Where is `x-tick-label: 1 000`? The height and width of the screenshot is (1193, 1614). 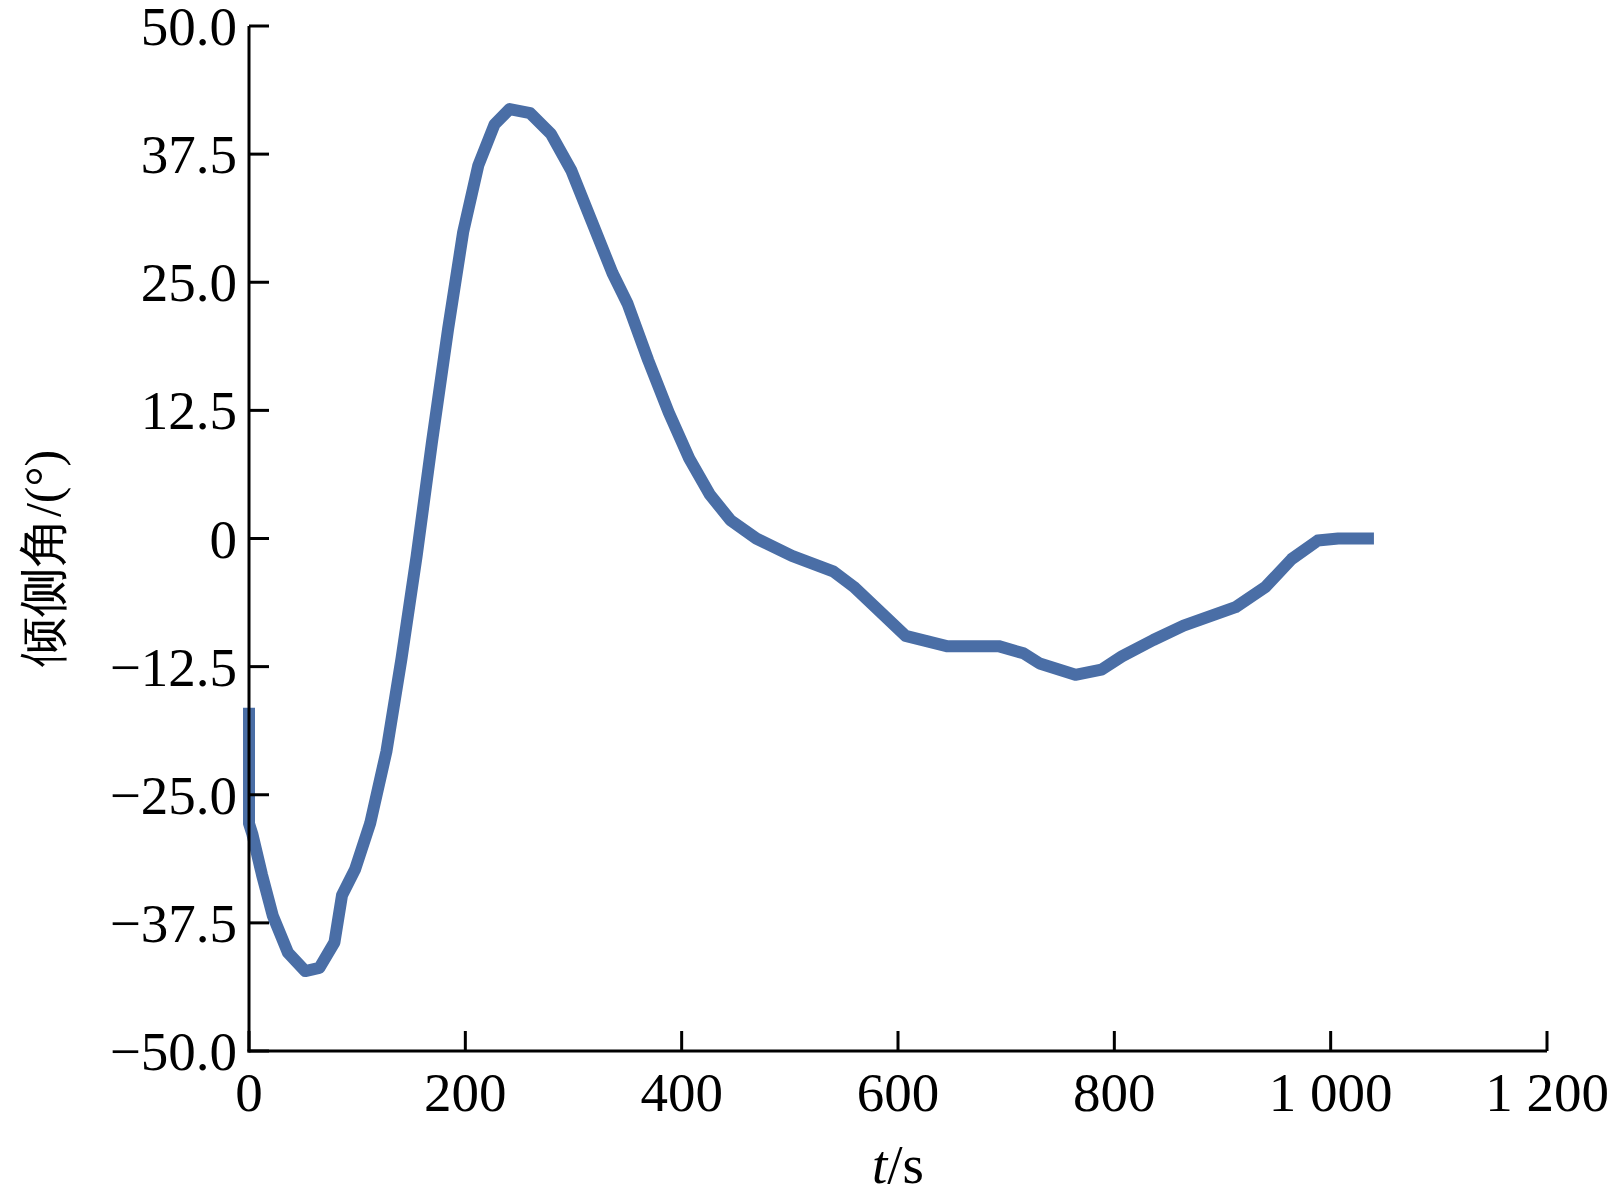 x-tick-label: 1 000 is located at coordinates (1330, 1092).